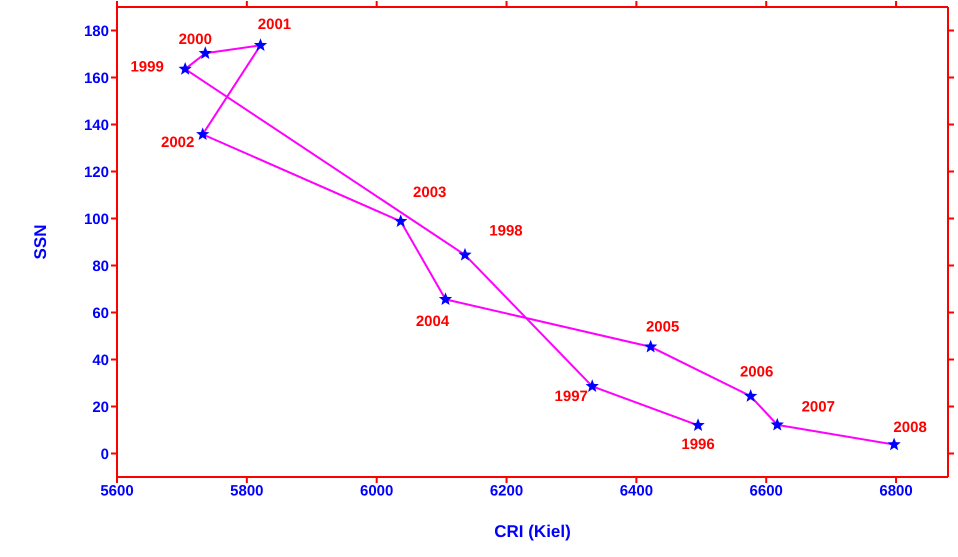 This screenshot has height=557, width=958. Describe the element at coordinates (100, 360) in the screenshot. I see `y-tick-label: 40` at that location.